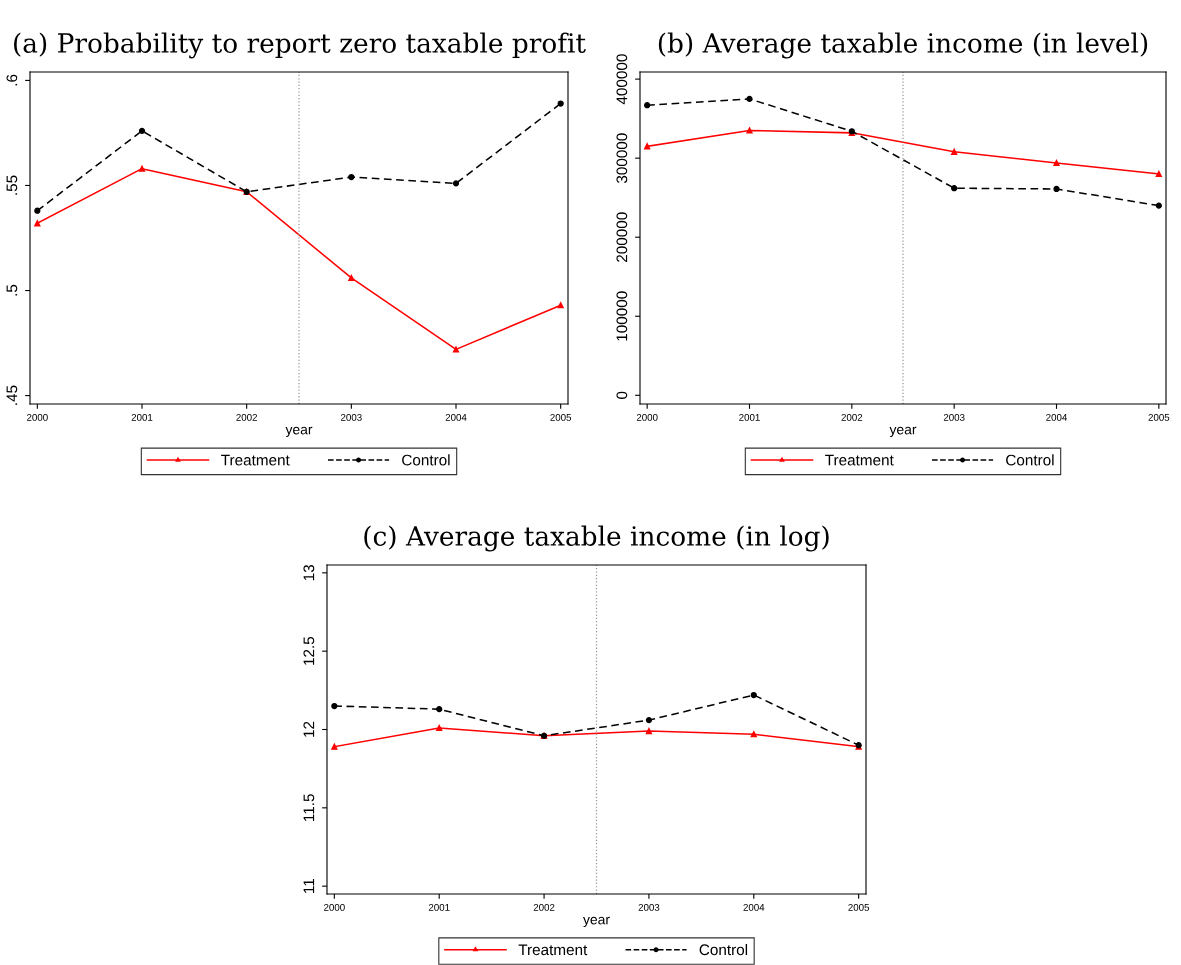  Describe the element at coordinates (622, 158) in the screenshot. I see `y-tick-label: 300000` at that location.